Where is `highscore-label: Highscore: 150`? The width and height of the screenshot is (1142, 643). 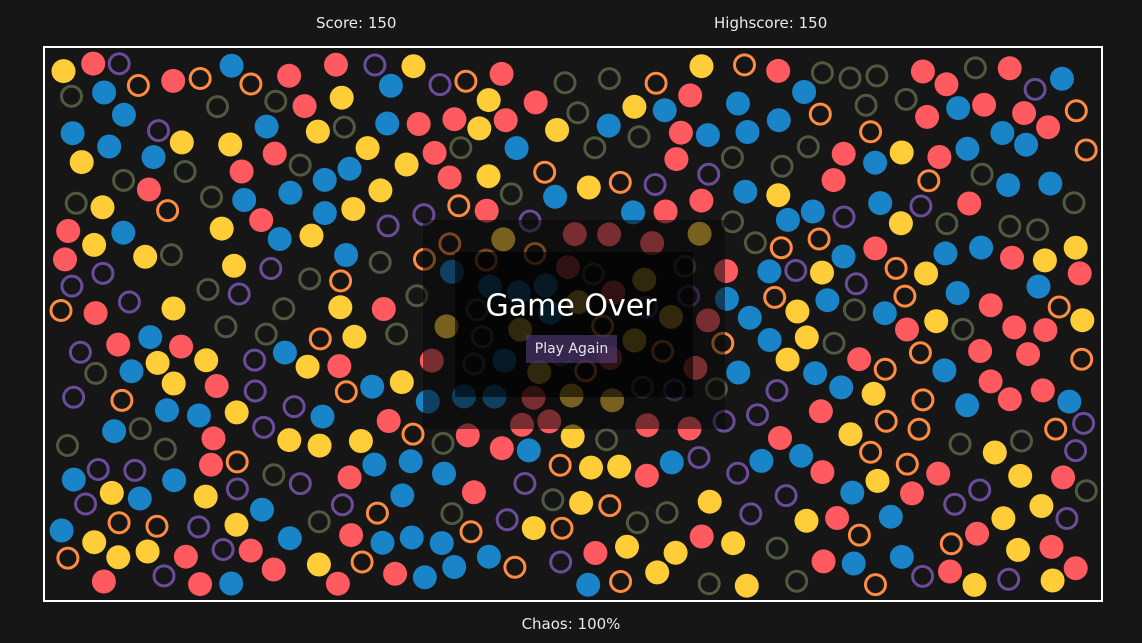 highscore-label: Highscore: 150 is located at coordinates (771, 23).